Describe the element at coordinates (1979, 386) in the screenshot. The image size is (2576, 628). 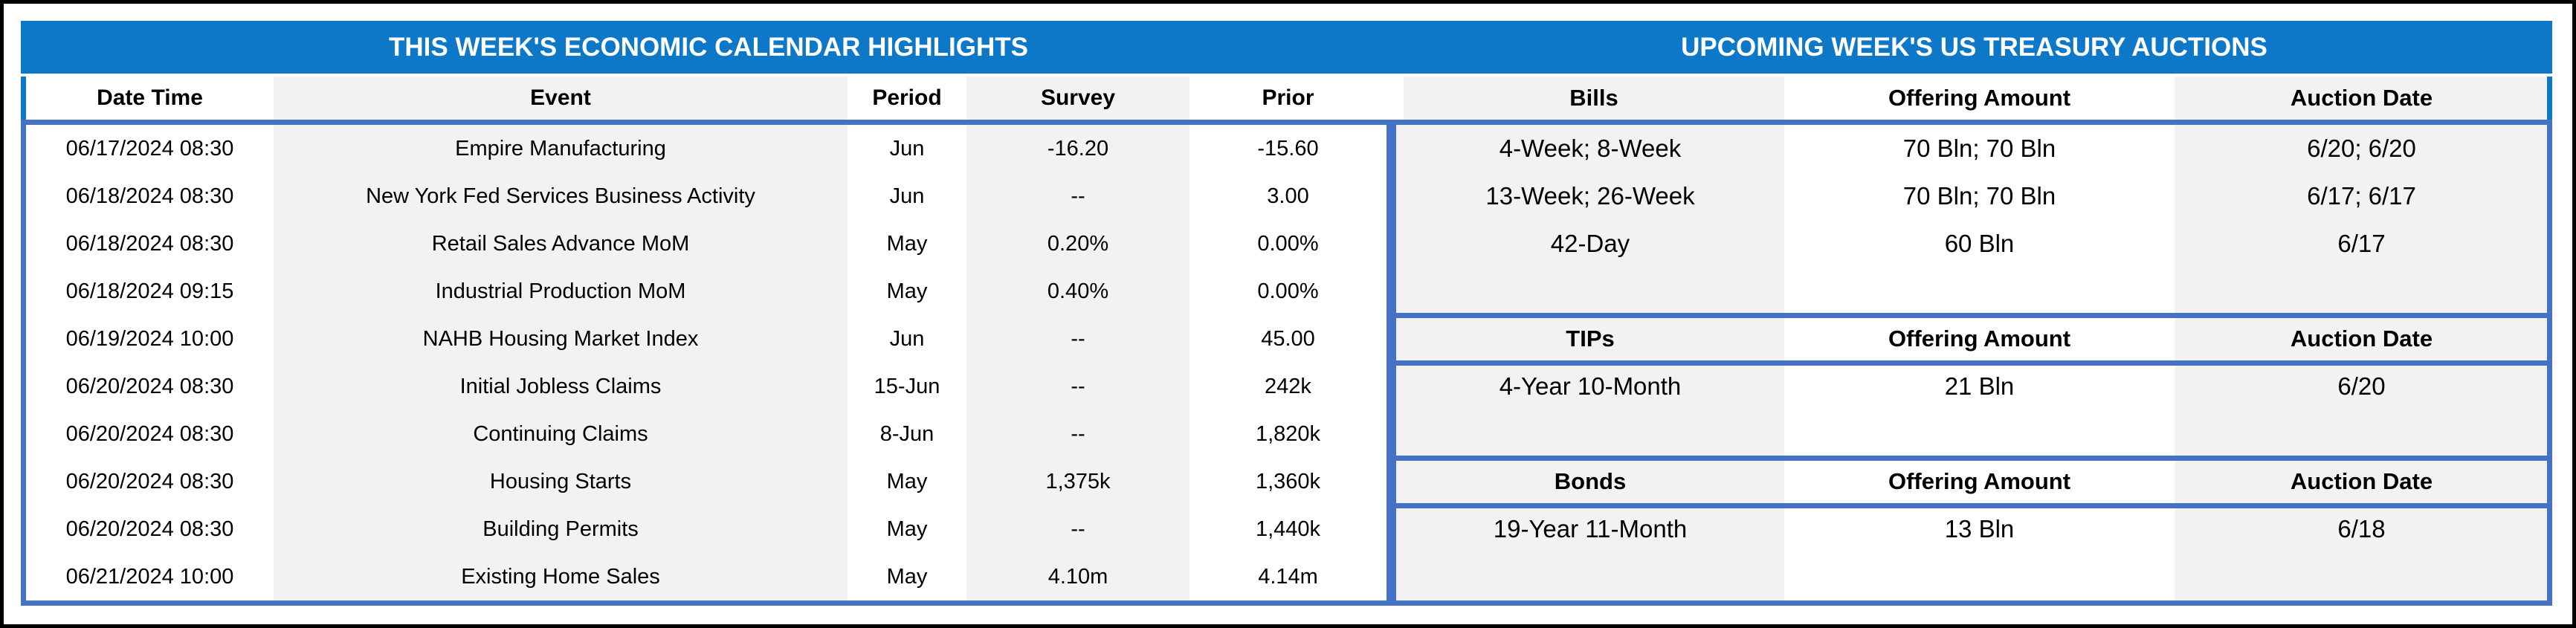
I see `auction-cell: 21 Bln` at that location.